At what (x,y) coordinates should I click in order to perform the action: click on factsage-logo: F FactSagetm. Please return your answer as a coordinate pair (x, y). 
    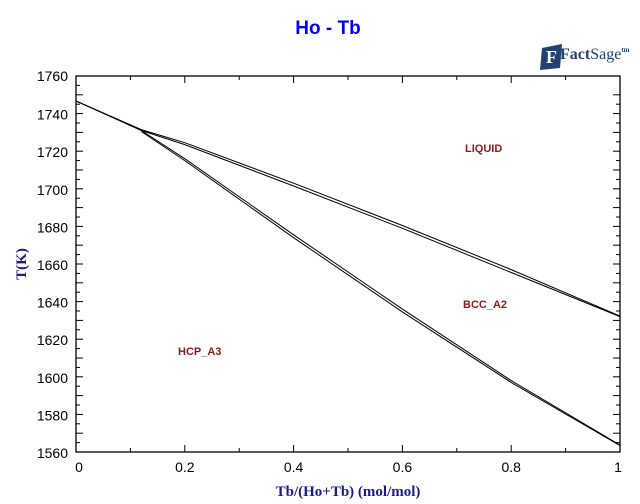
    Looking at the image, I should click on (583, 57).